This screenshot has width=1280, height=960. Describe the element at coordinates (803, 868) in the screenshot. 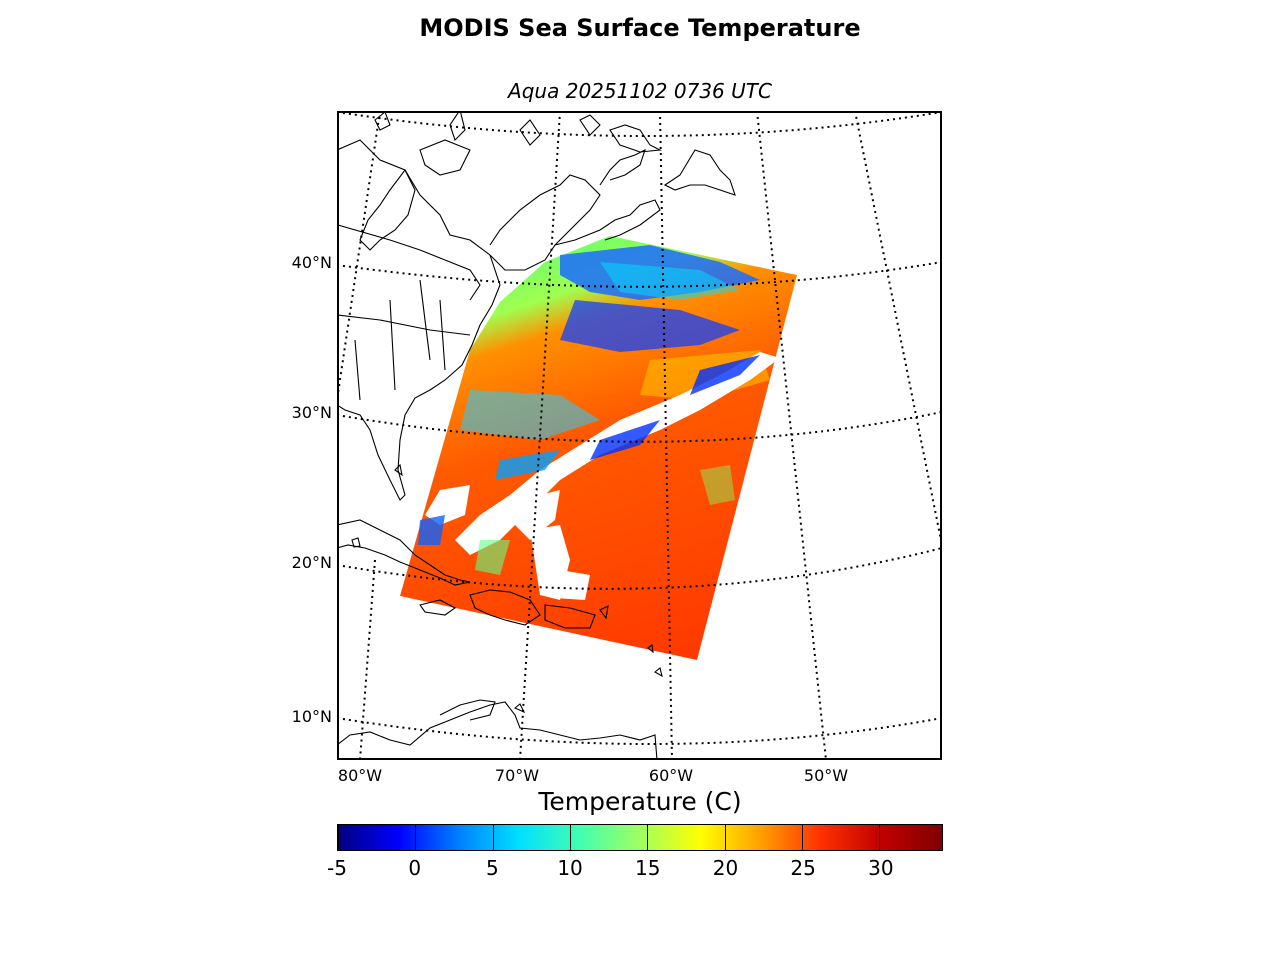

I see `colorbar-tick-label: 25` at that location.